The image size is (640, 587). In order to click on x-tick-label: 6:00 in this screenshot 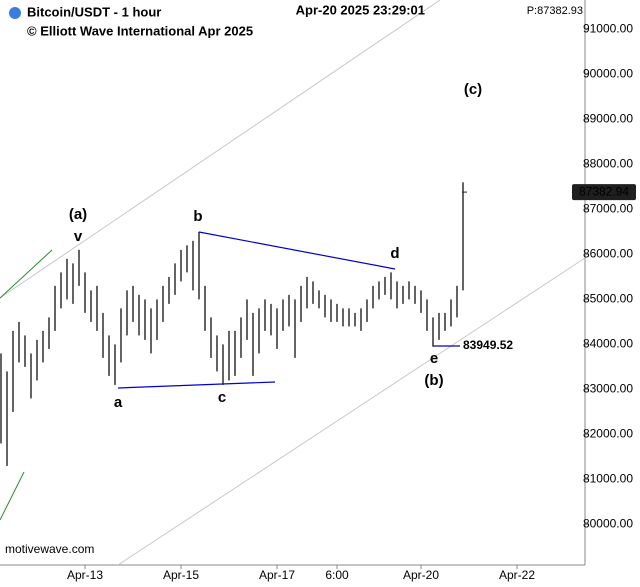, I will do `click(337, 575)`.